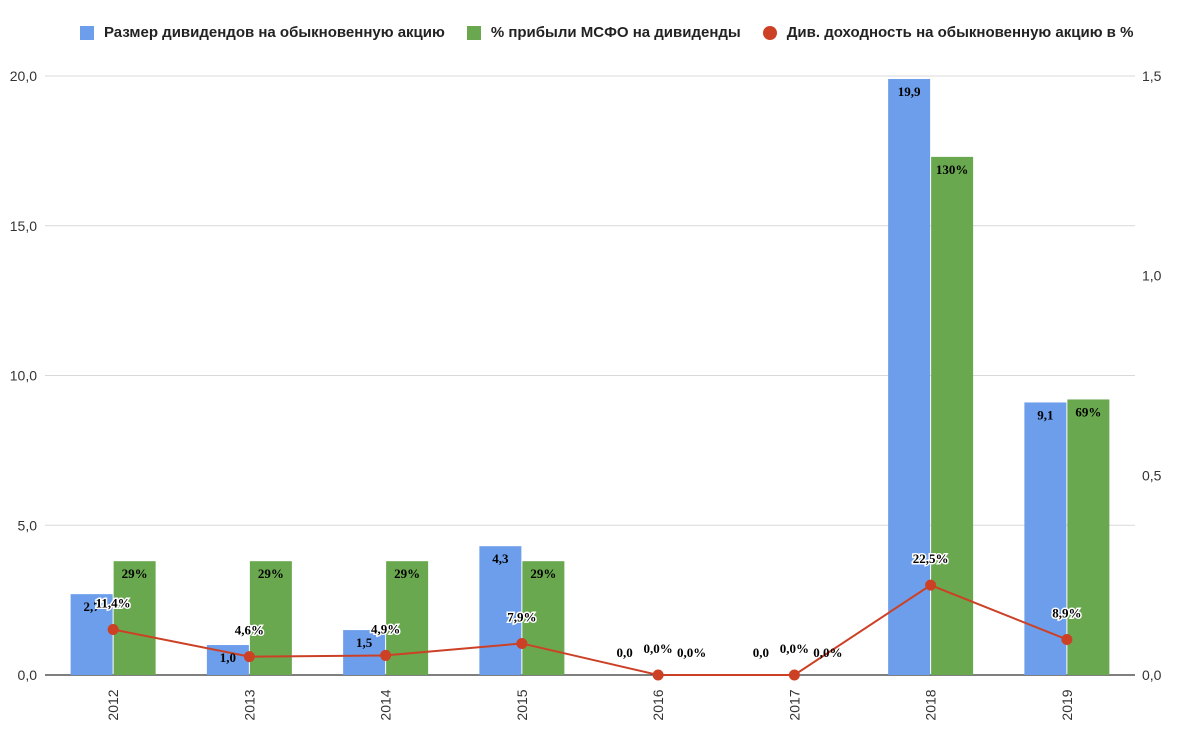 This screenshot has width=1186, height=737. Describe the element at coordinates (28, 525) in the screenshot. I see `y-left-tick-label: 5,0` at that location.